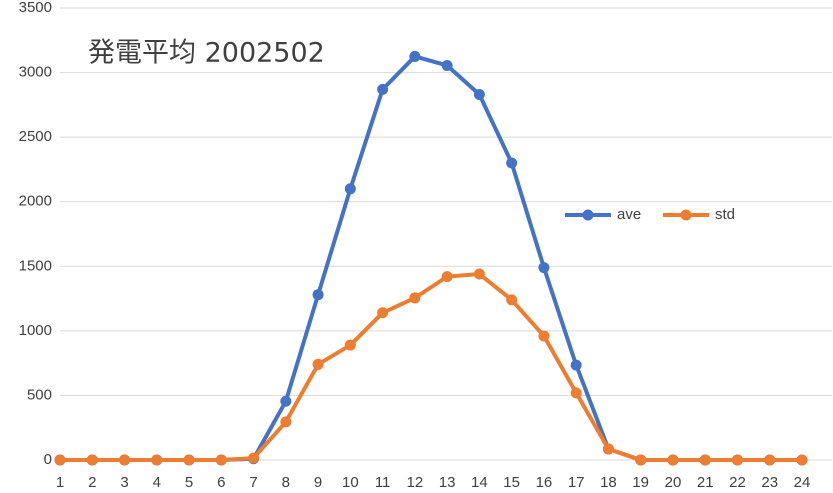 The height and width of the screenshot is (493, 833). I want to click on x-tick-label: 1, so click(60, 482).